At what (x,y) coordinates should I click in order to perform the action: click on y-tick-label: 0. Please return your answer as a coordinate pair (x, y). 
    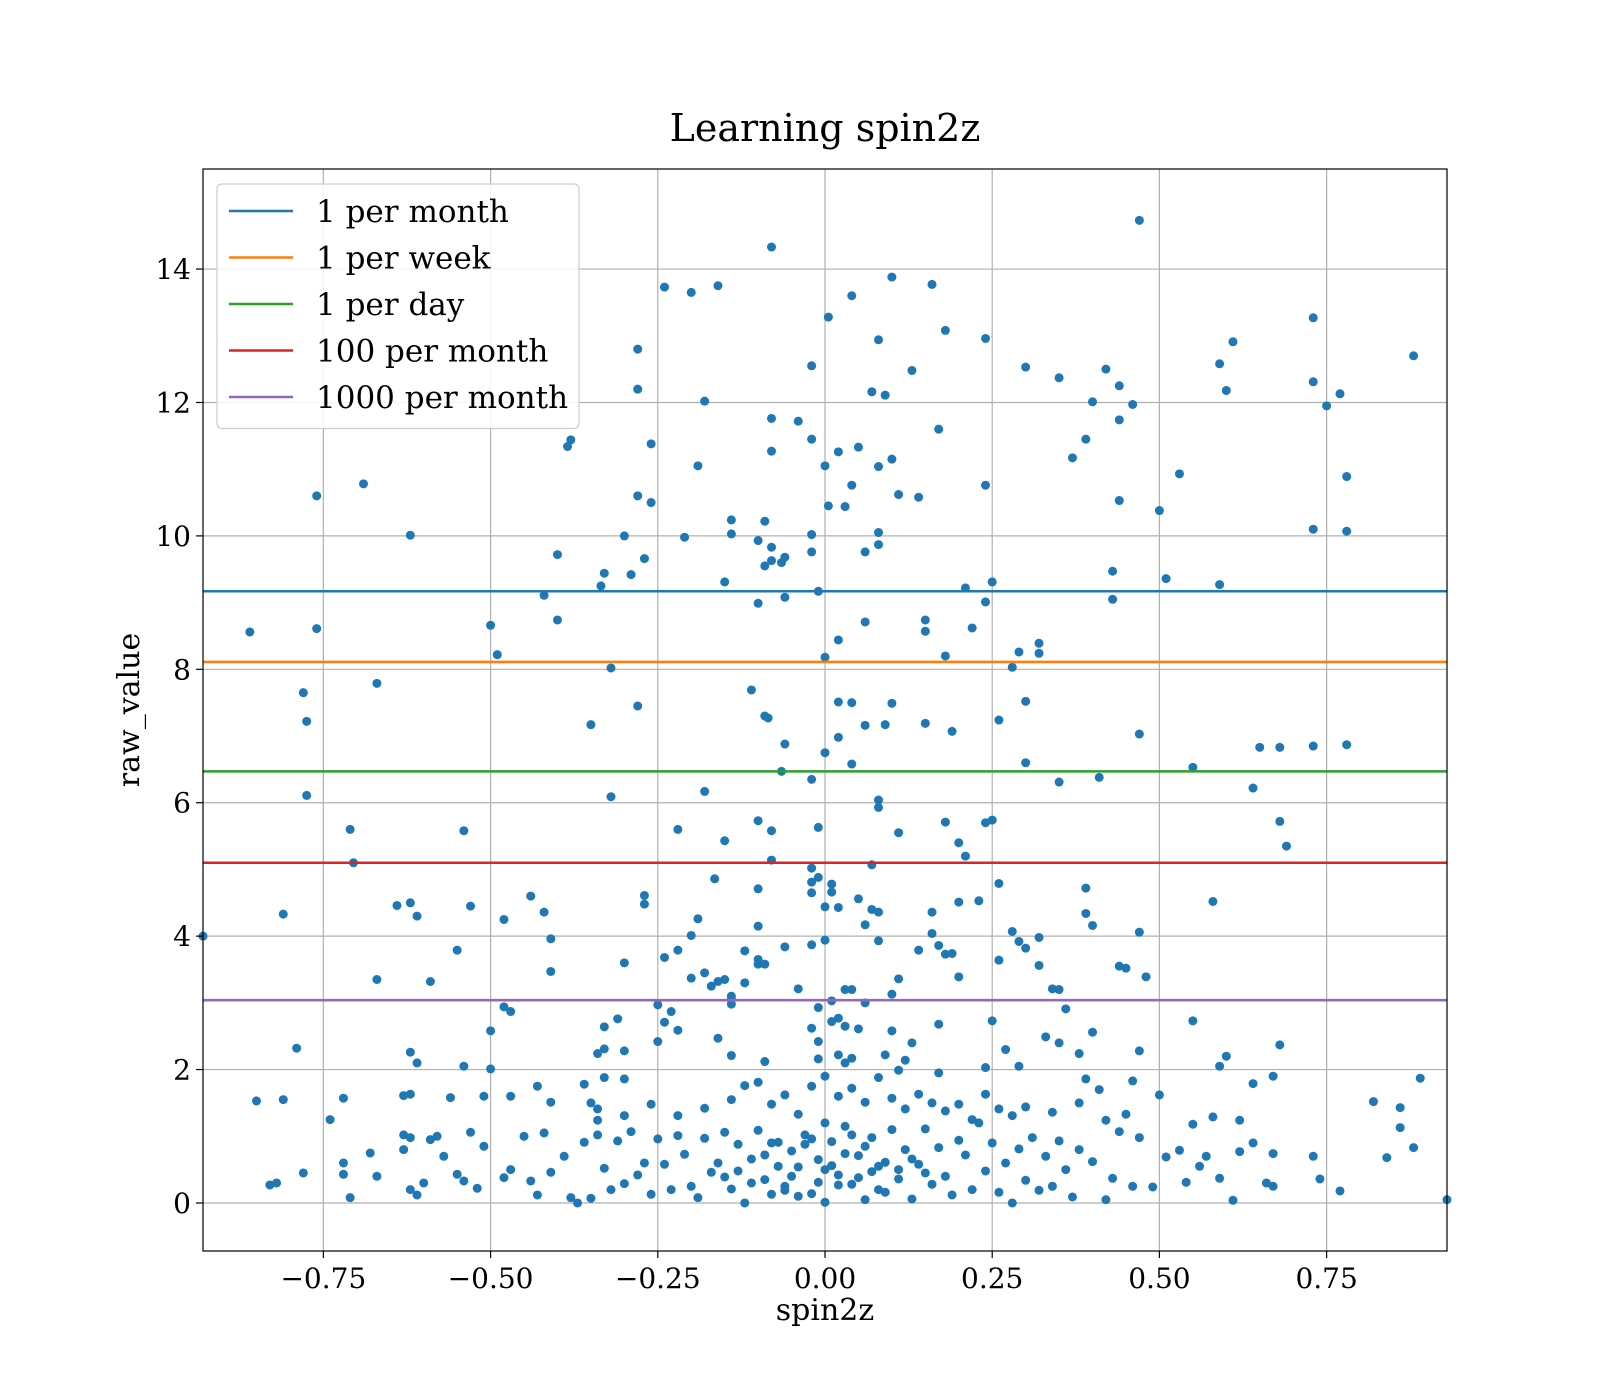
    Looking at the image, I should click on (182, 1203).